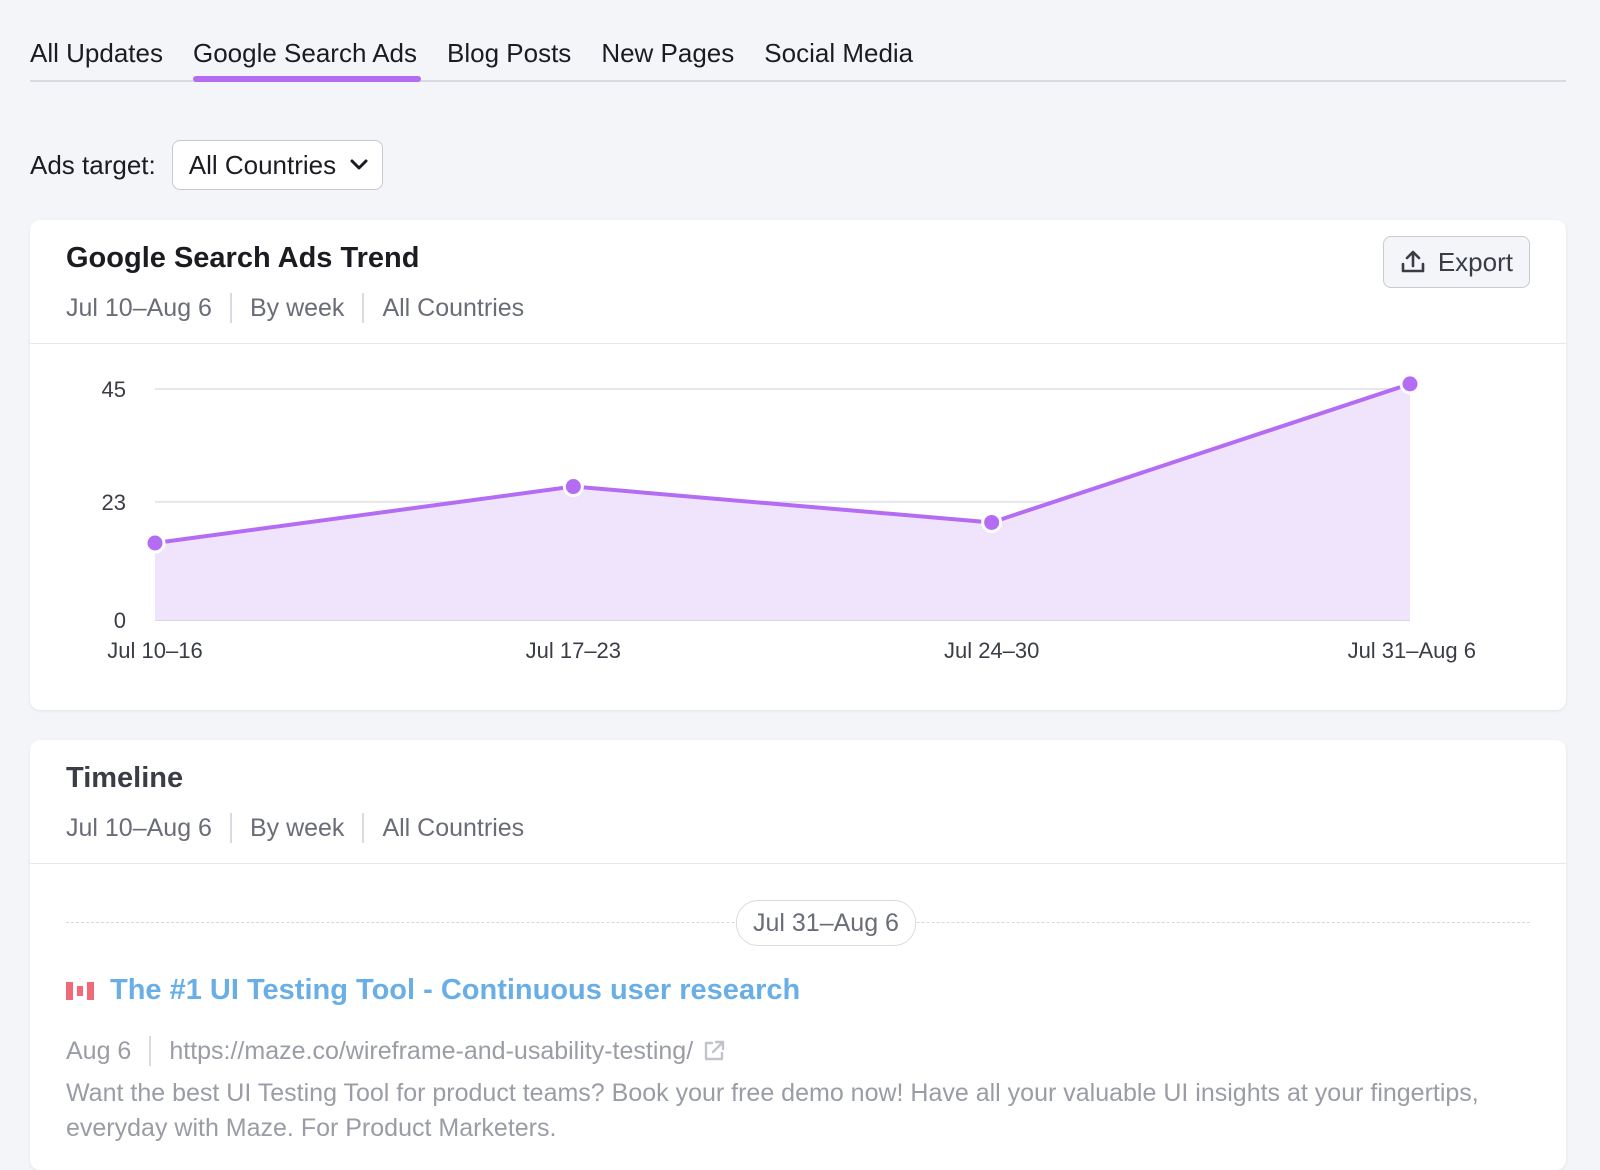  What do you see at coordinates (139, 827) in the screenshot?
I see `timeline-date-range: Jul 10–Aug 6` at bounding box center [139, 827].